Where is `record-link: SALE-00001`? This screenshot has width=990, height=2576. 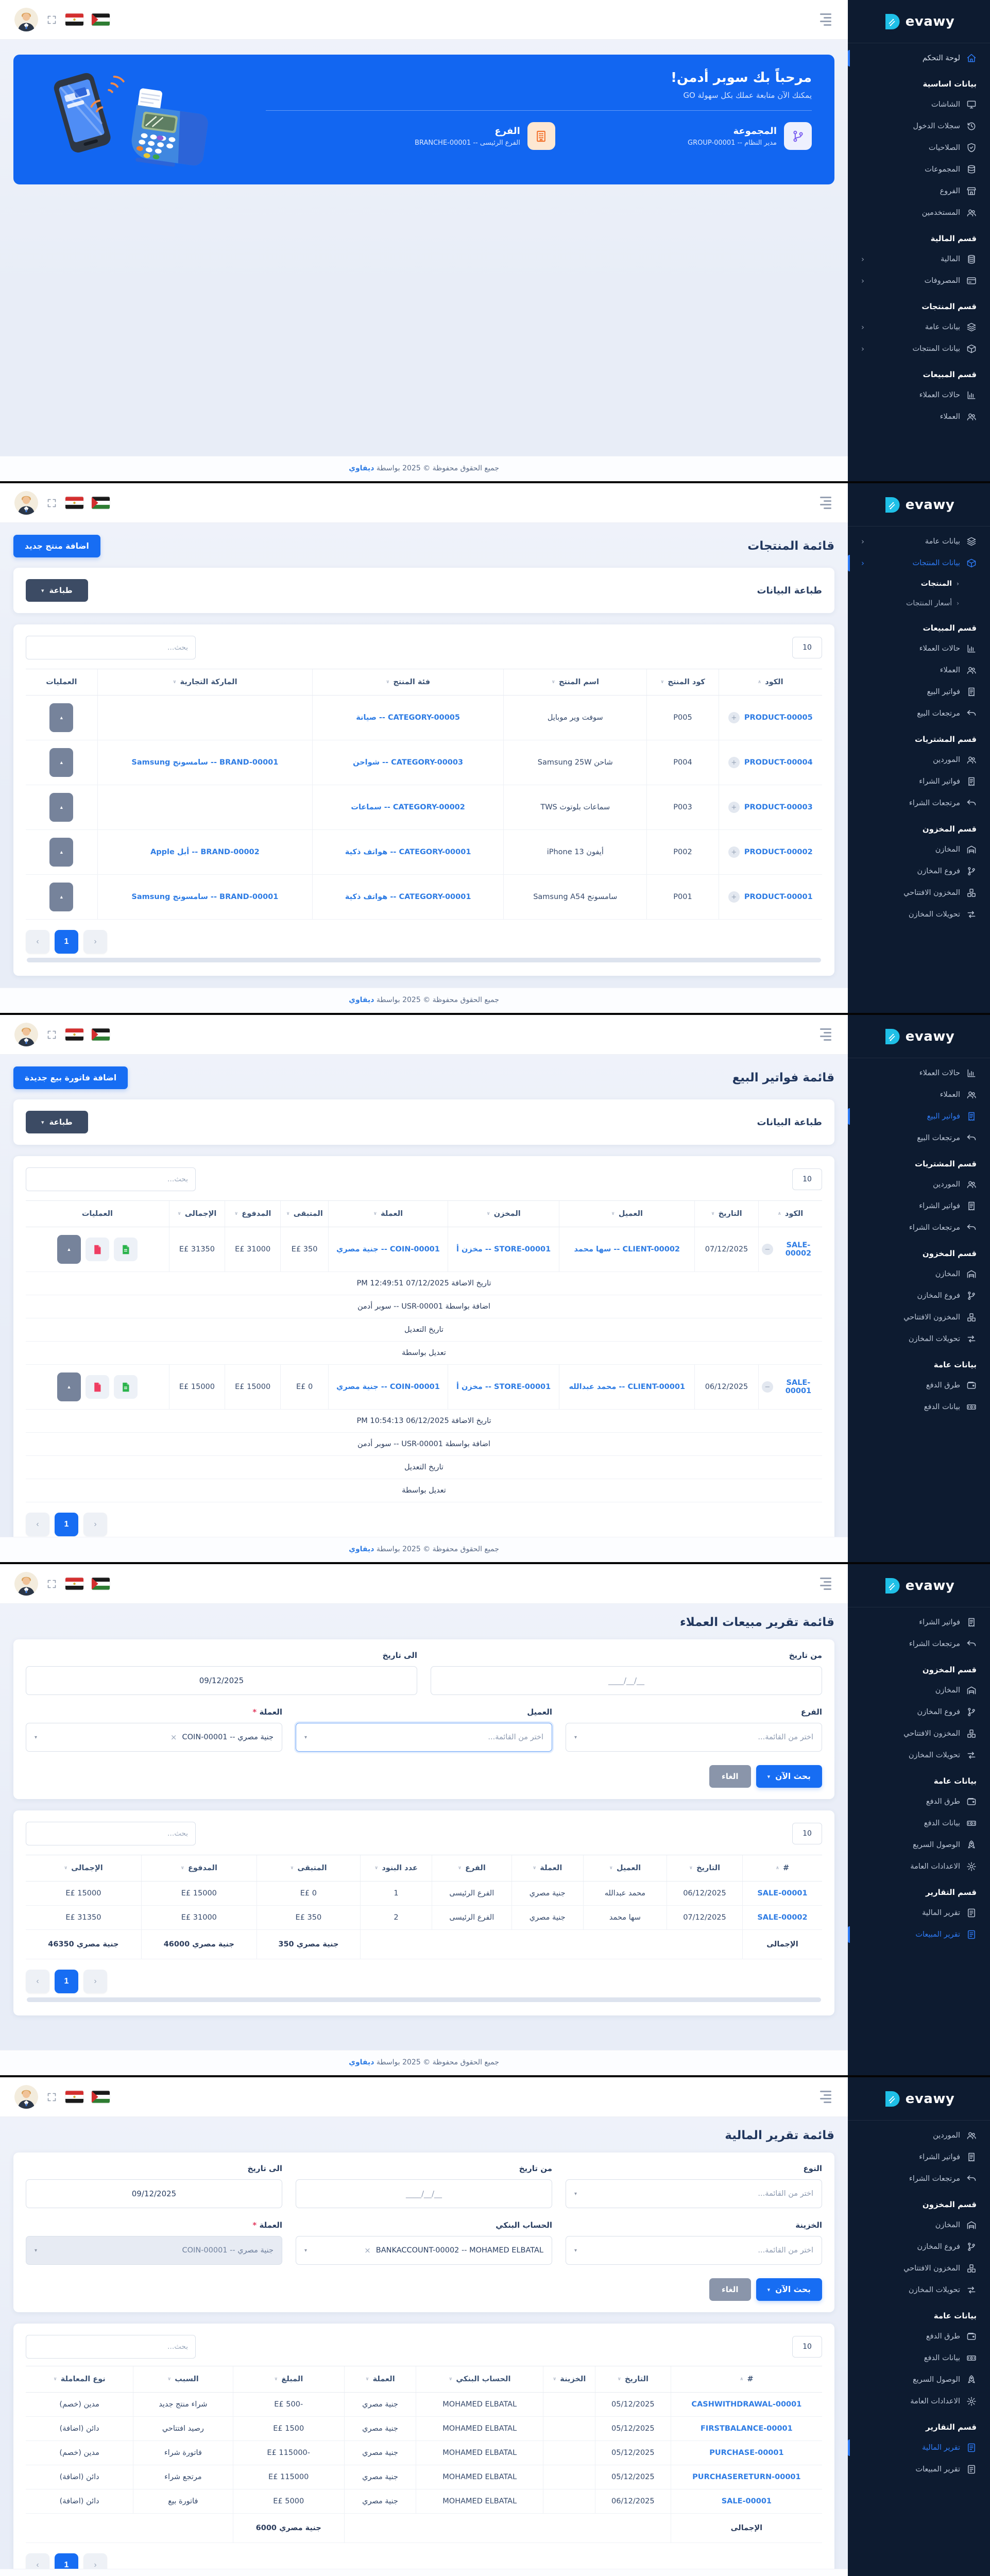
record-link: SALE-00001 is located at coordinates (798, 1387).